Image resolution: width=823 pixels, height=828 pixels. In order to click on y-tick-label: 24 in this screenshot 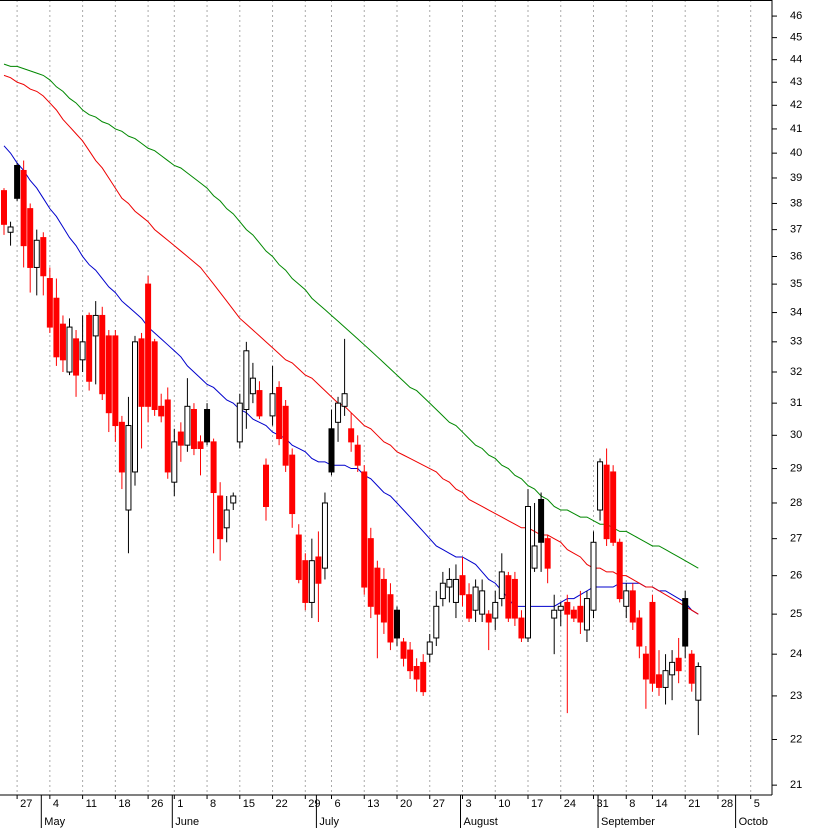, I will do `click(796, 654)`.